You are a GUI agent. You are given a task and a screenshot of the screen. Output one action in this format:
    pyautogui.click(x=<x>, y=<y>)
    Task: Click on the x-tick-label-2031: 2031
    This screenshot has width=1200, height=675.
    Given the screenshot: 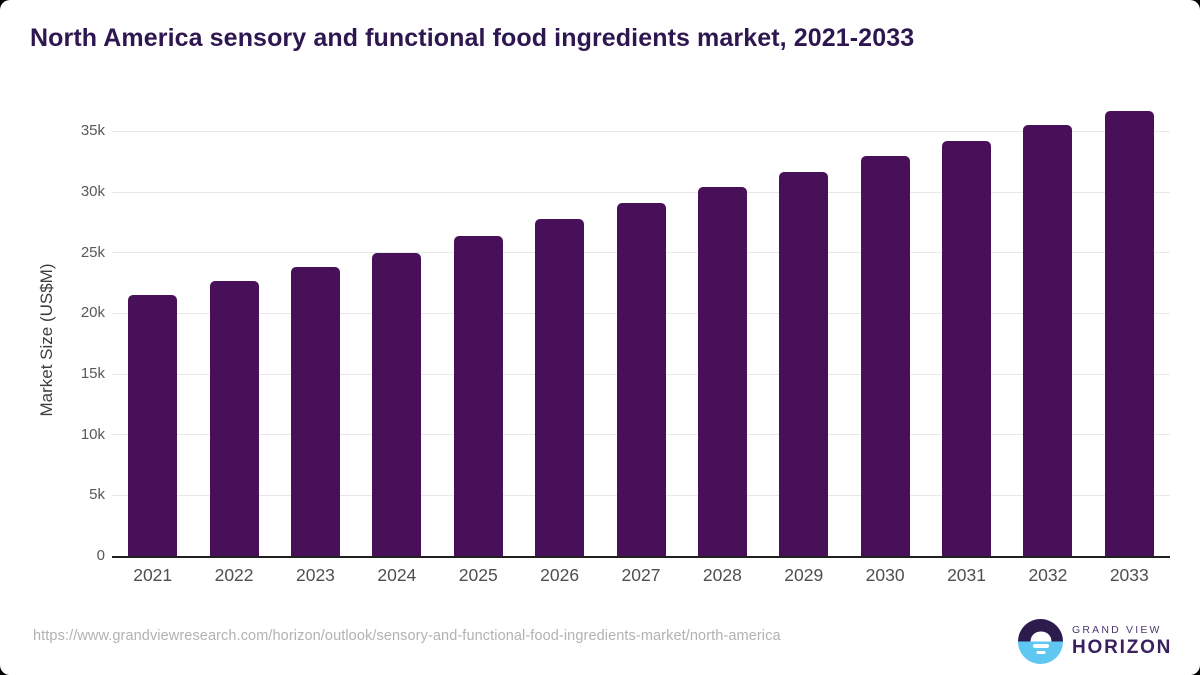 What is the action you would take?
    pyautogui.click(x=966, y=575)
    